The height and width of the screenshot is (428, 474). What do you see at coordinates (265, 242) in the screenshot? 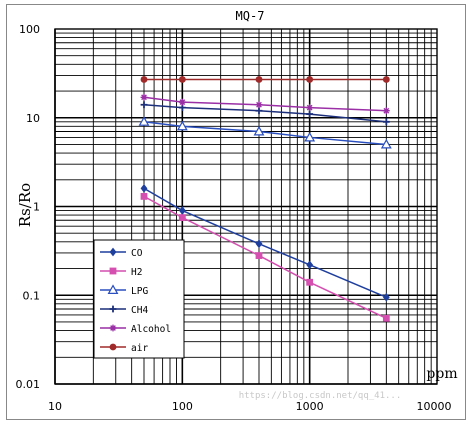
I see `series-co` at bounding box center [265, 242].